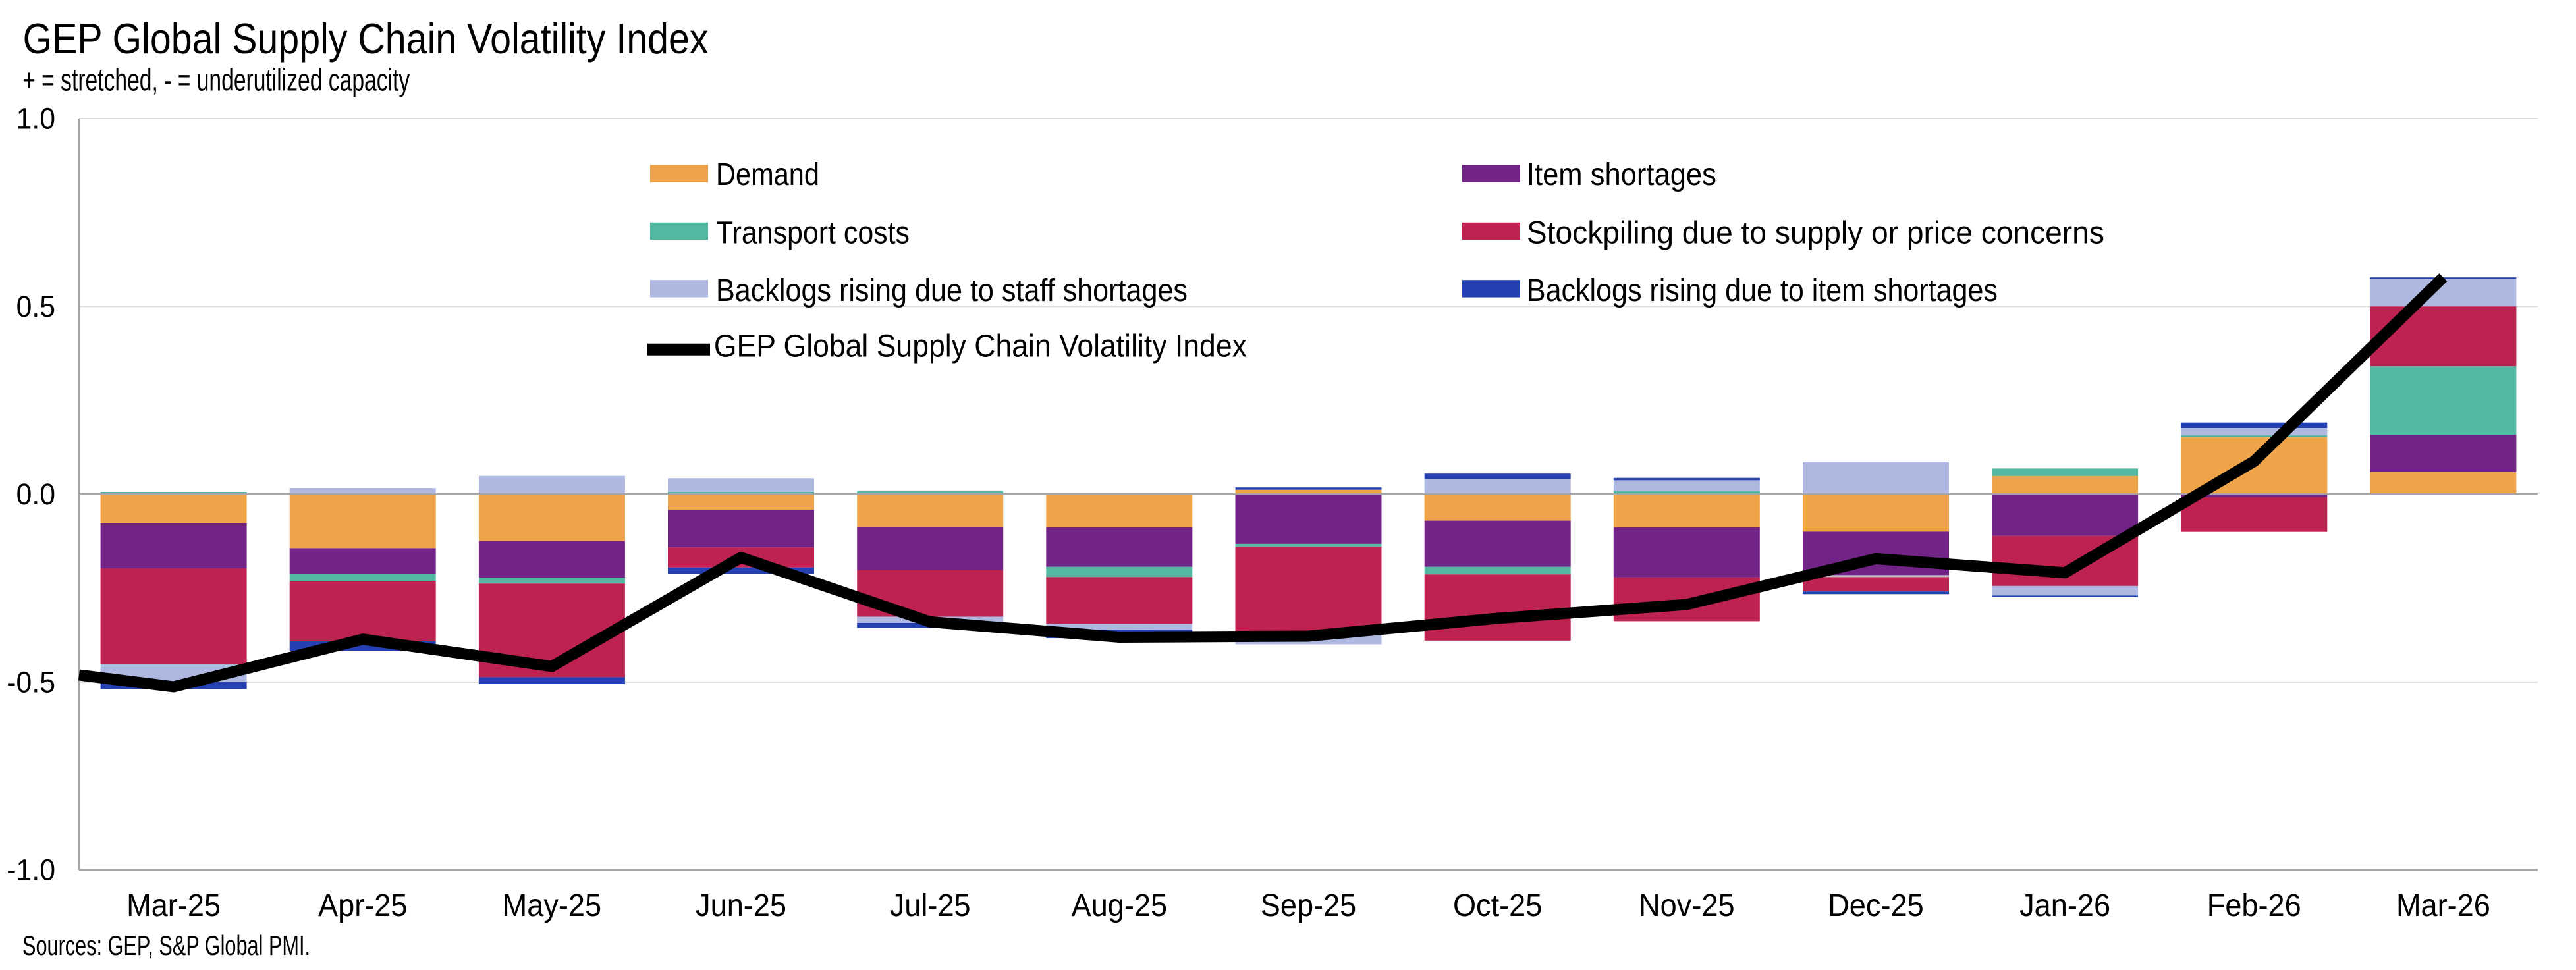 This screenshot has height=970, width=2576. What do you see at coordinates (2254, 905) in the screenshot?
I see `svg-text: Feb-26` at bounding box center [2254, 905].